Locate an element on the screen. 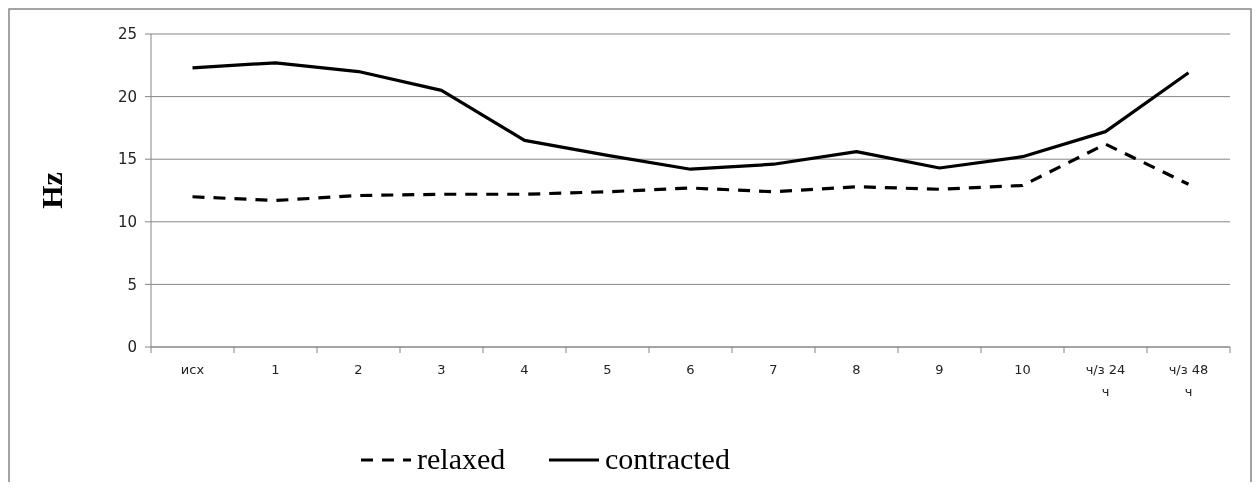  y-tick-label: 10 is located at coordinates (127, 222).